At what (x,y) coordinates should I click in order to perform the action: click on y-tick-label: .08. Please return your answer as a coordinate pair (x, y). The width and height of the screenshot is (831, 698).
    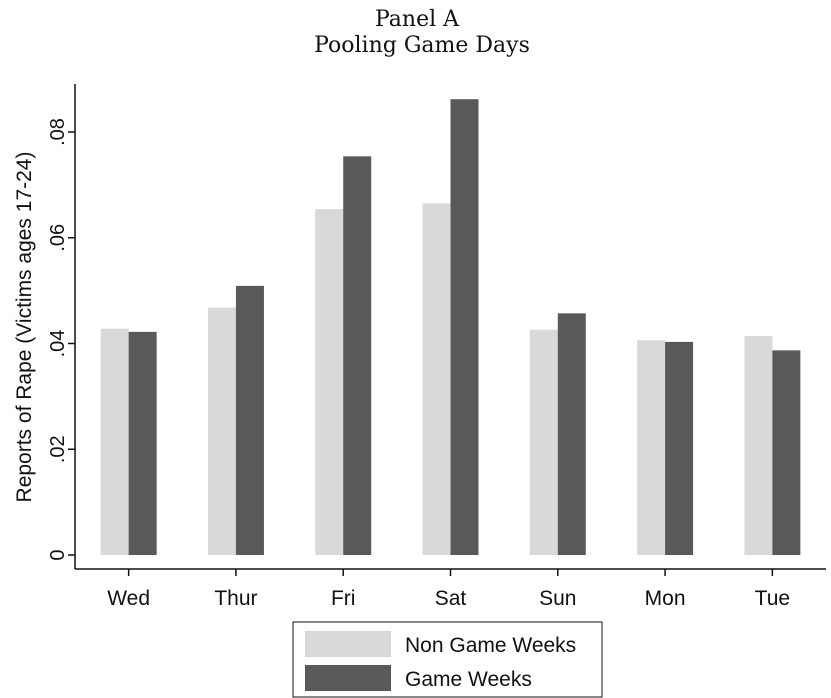
    Looking at the image, I should click on (58, 132).